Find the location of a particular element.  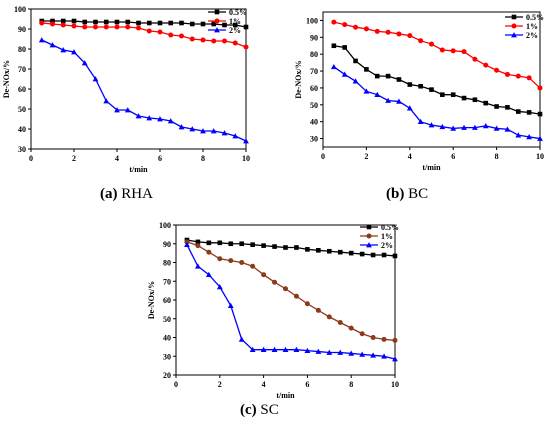

rha-y-tick-label: 80 is located at coordinates (22, 49).